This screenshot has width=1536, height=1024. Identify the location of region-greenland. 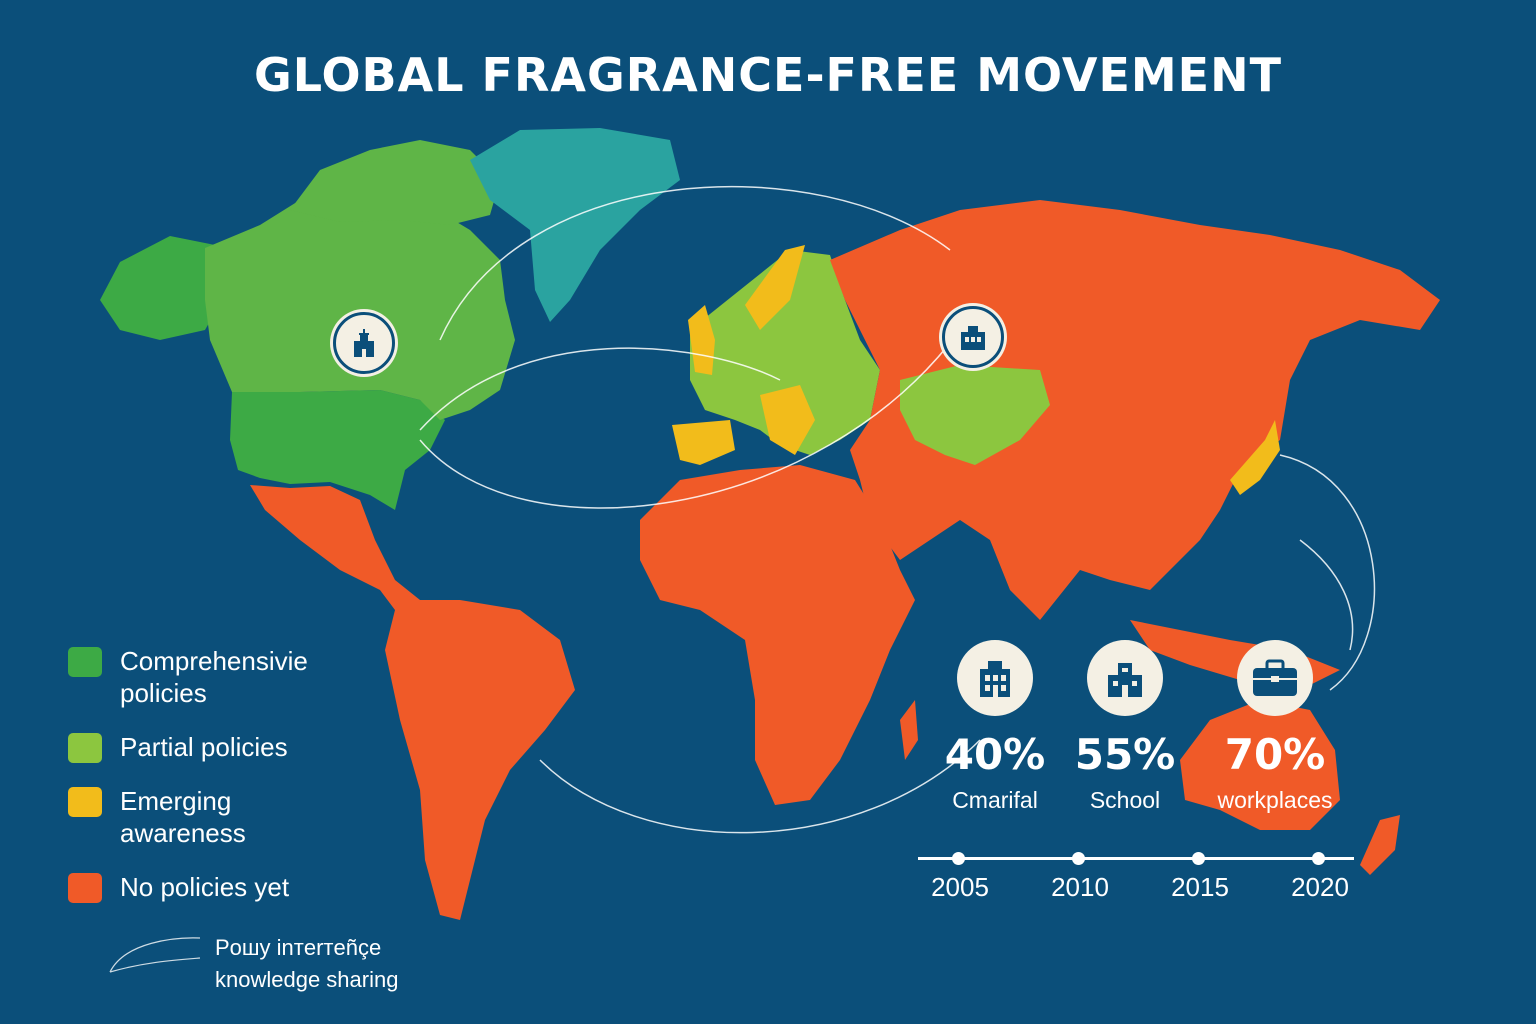
(575, 225).